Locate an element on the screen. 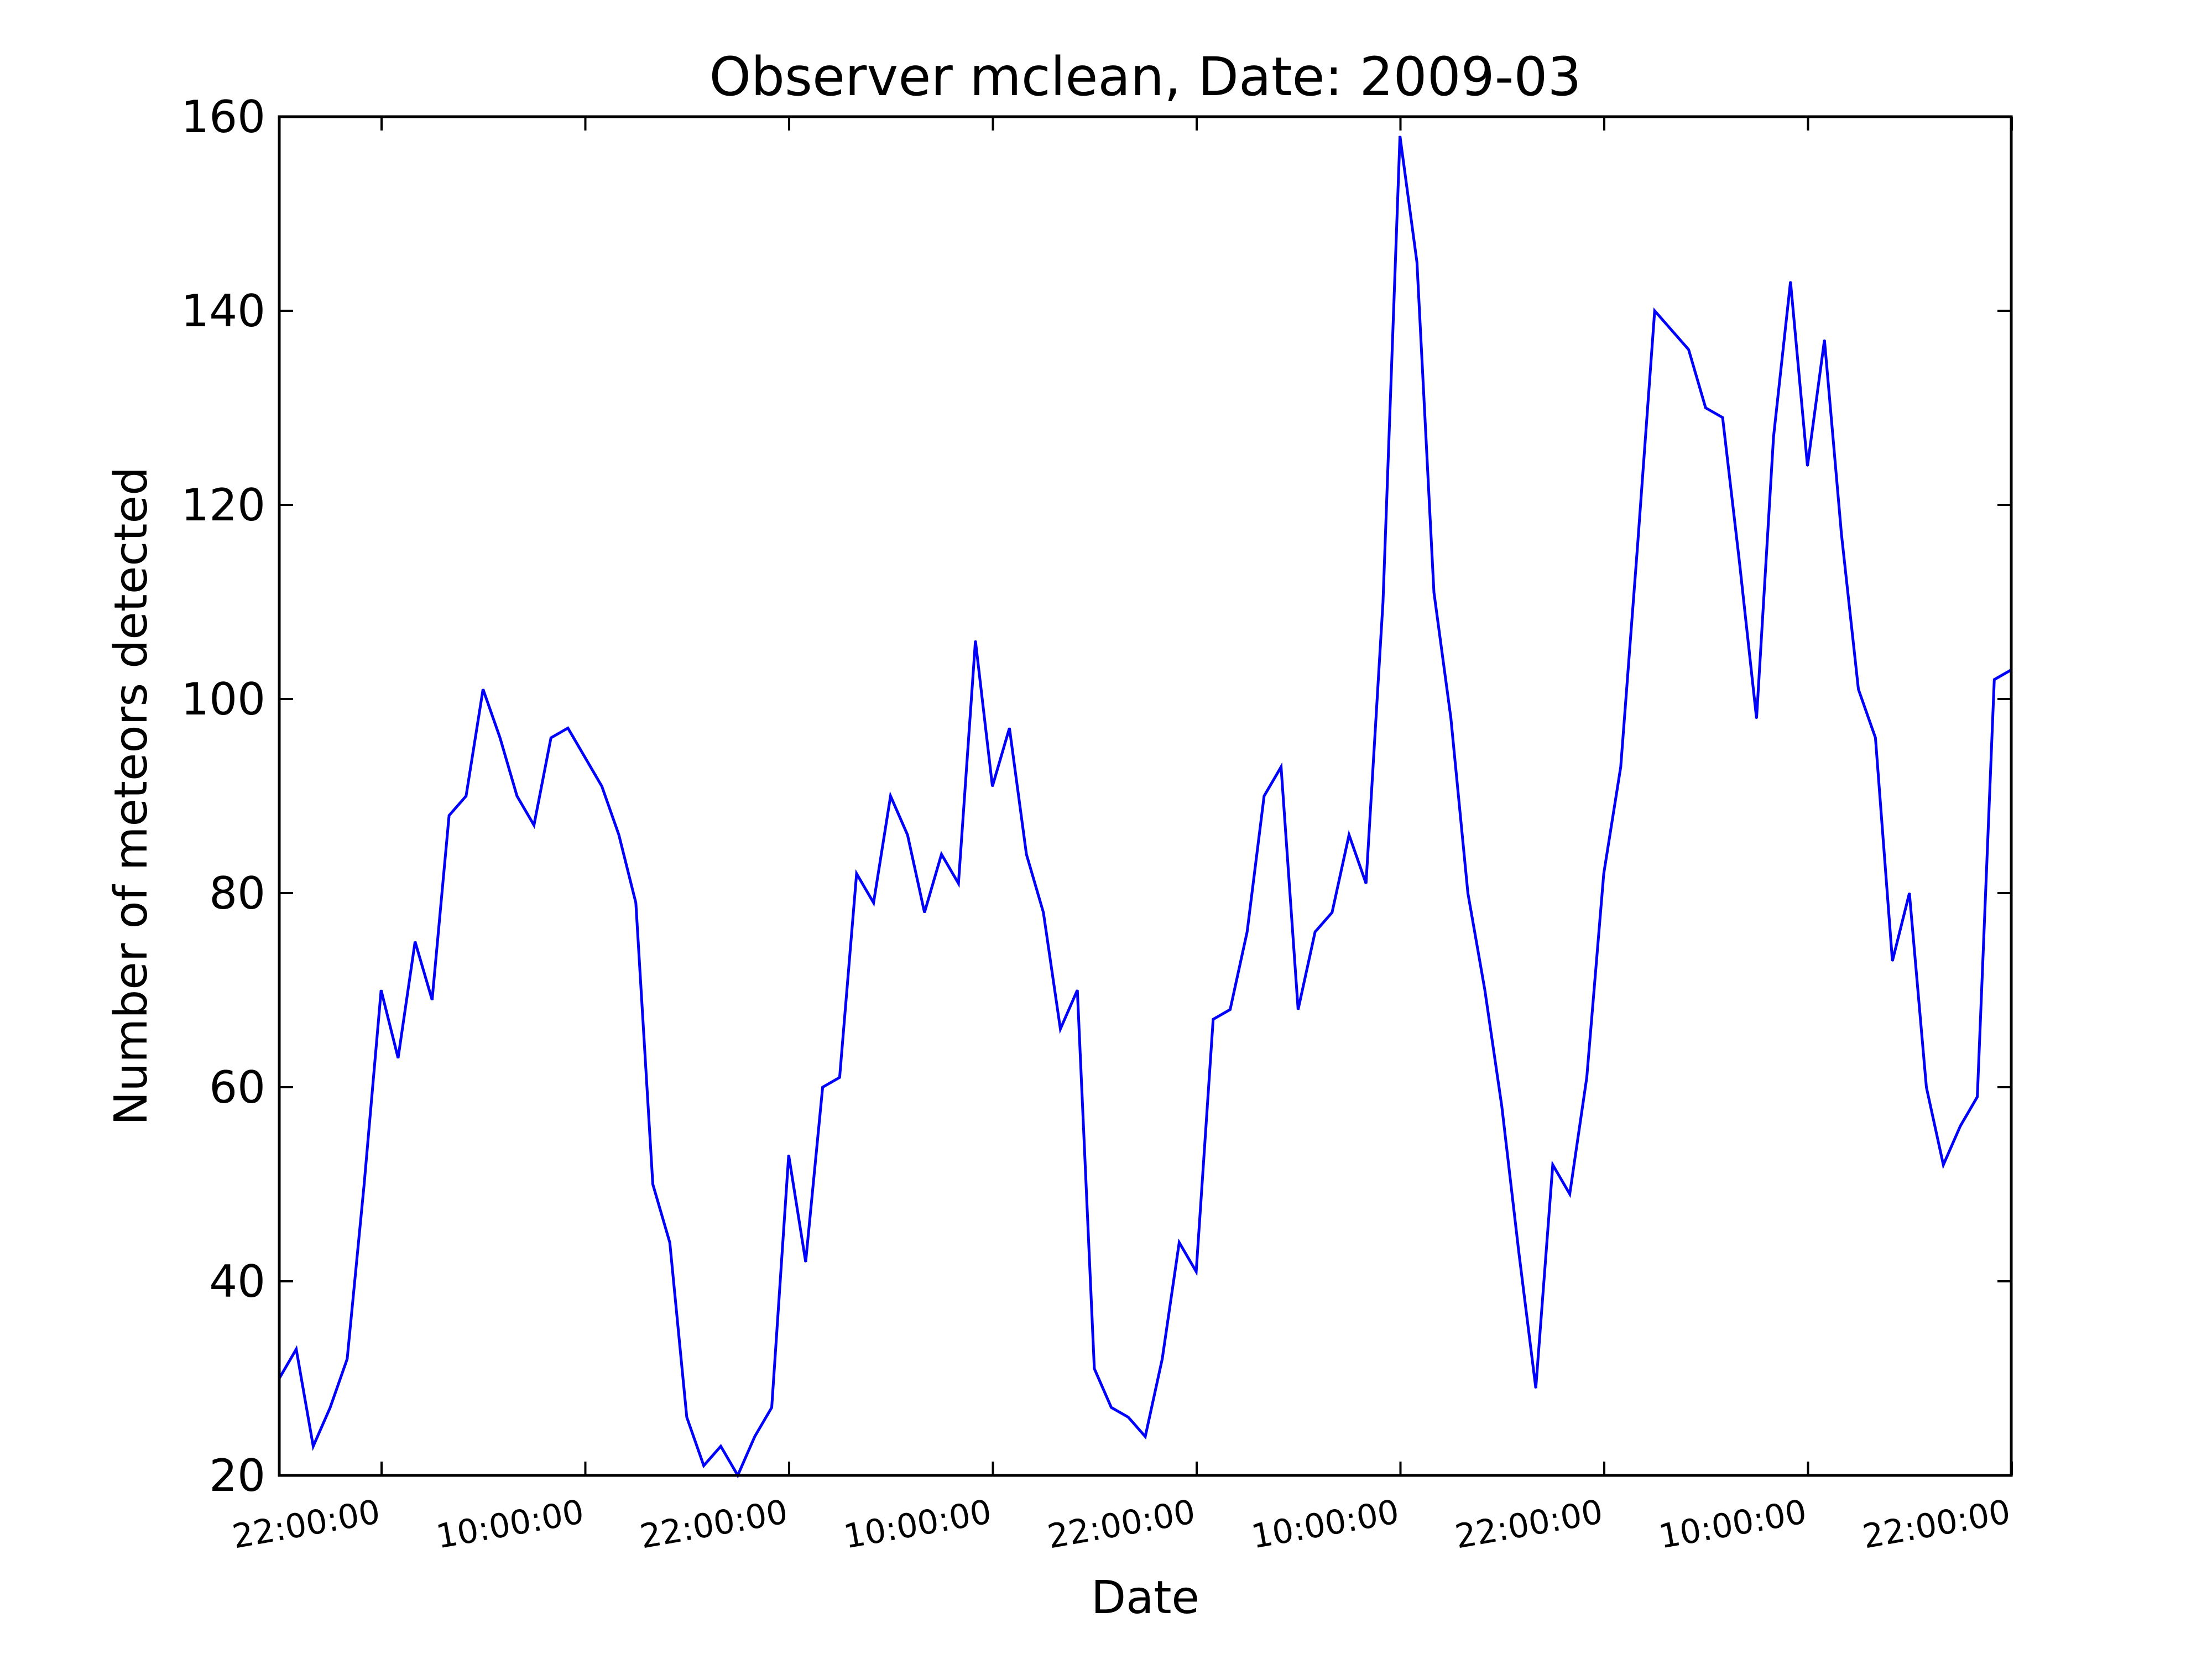 This screenshot has height=1659, width=2212. y-tick-label: 100 is located at coordinates (223, 700).